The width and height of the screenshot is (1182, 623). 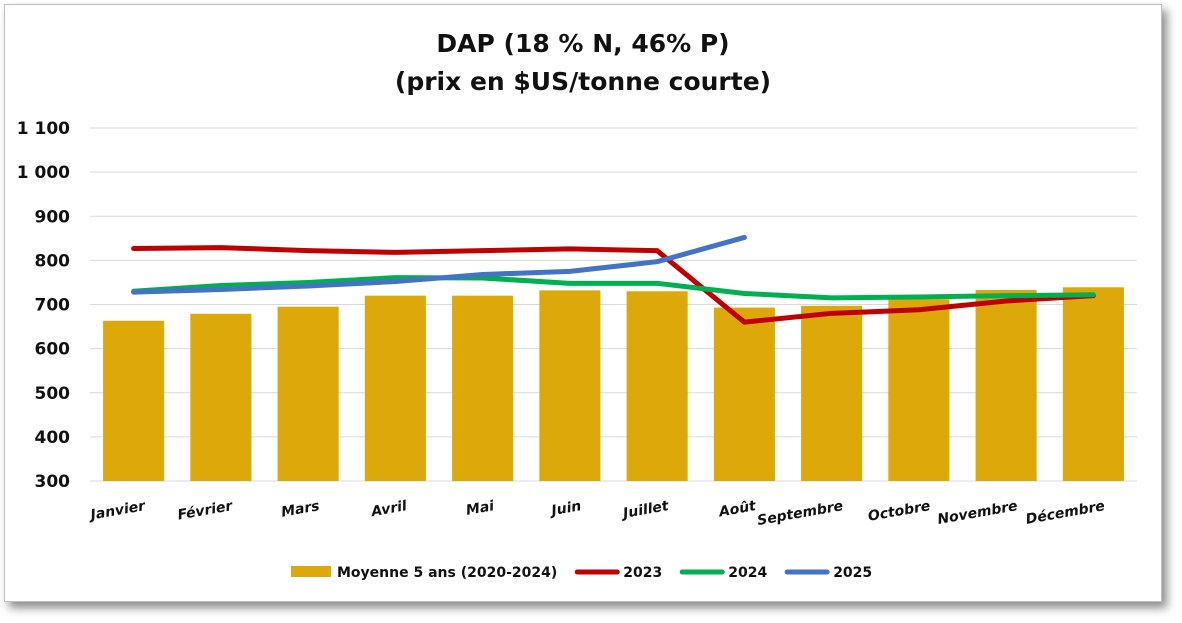 I want to click on legend: Moyenne 5 ans (2020-2024) 2023 2024 2025, so click(x=581, y=573).